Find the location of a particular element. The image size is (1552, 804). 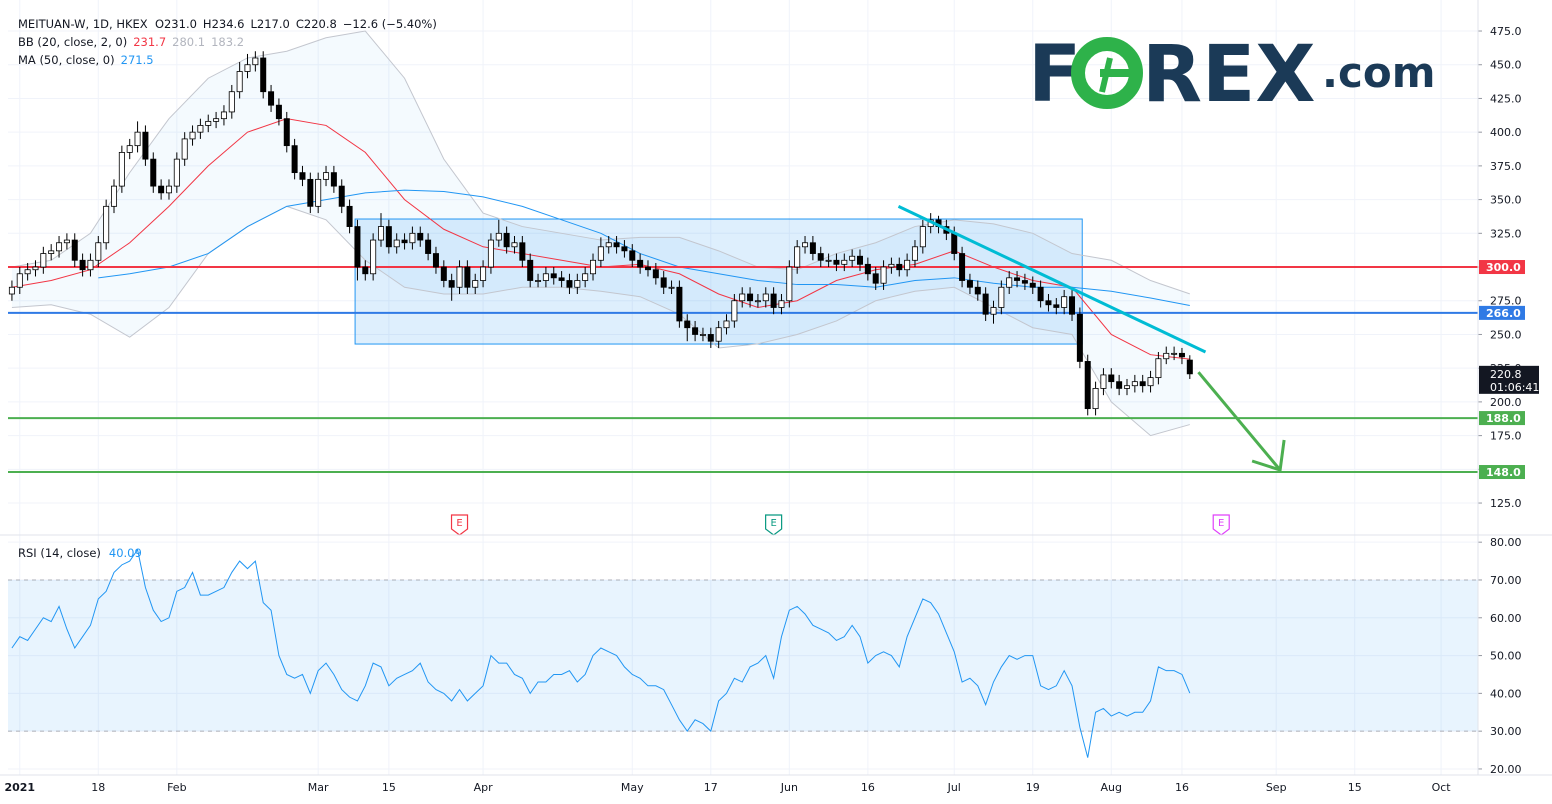

indicator-value: 271.5 is located at coordinates (137, 60).